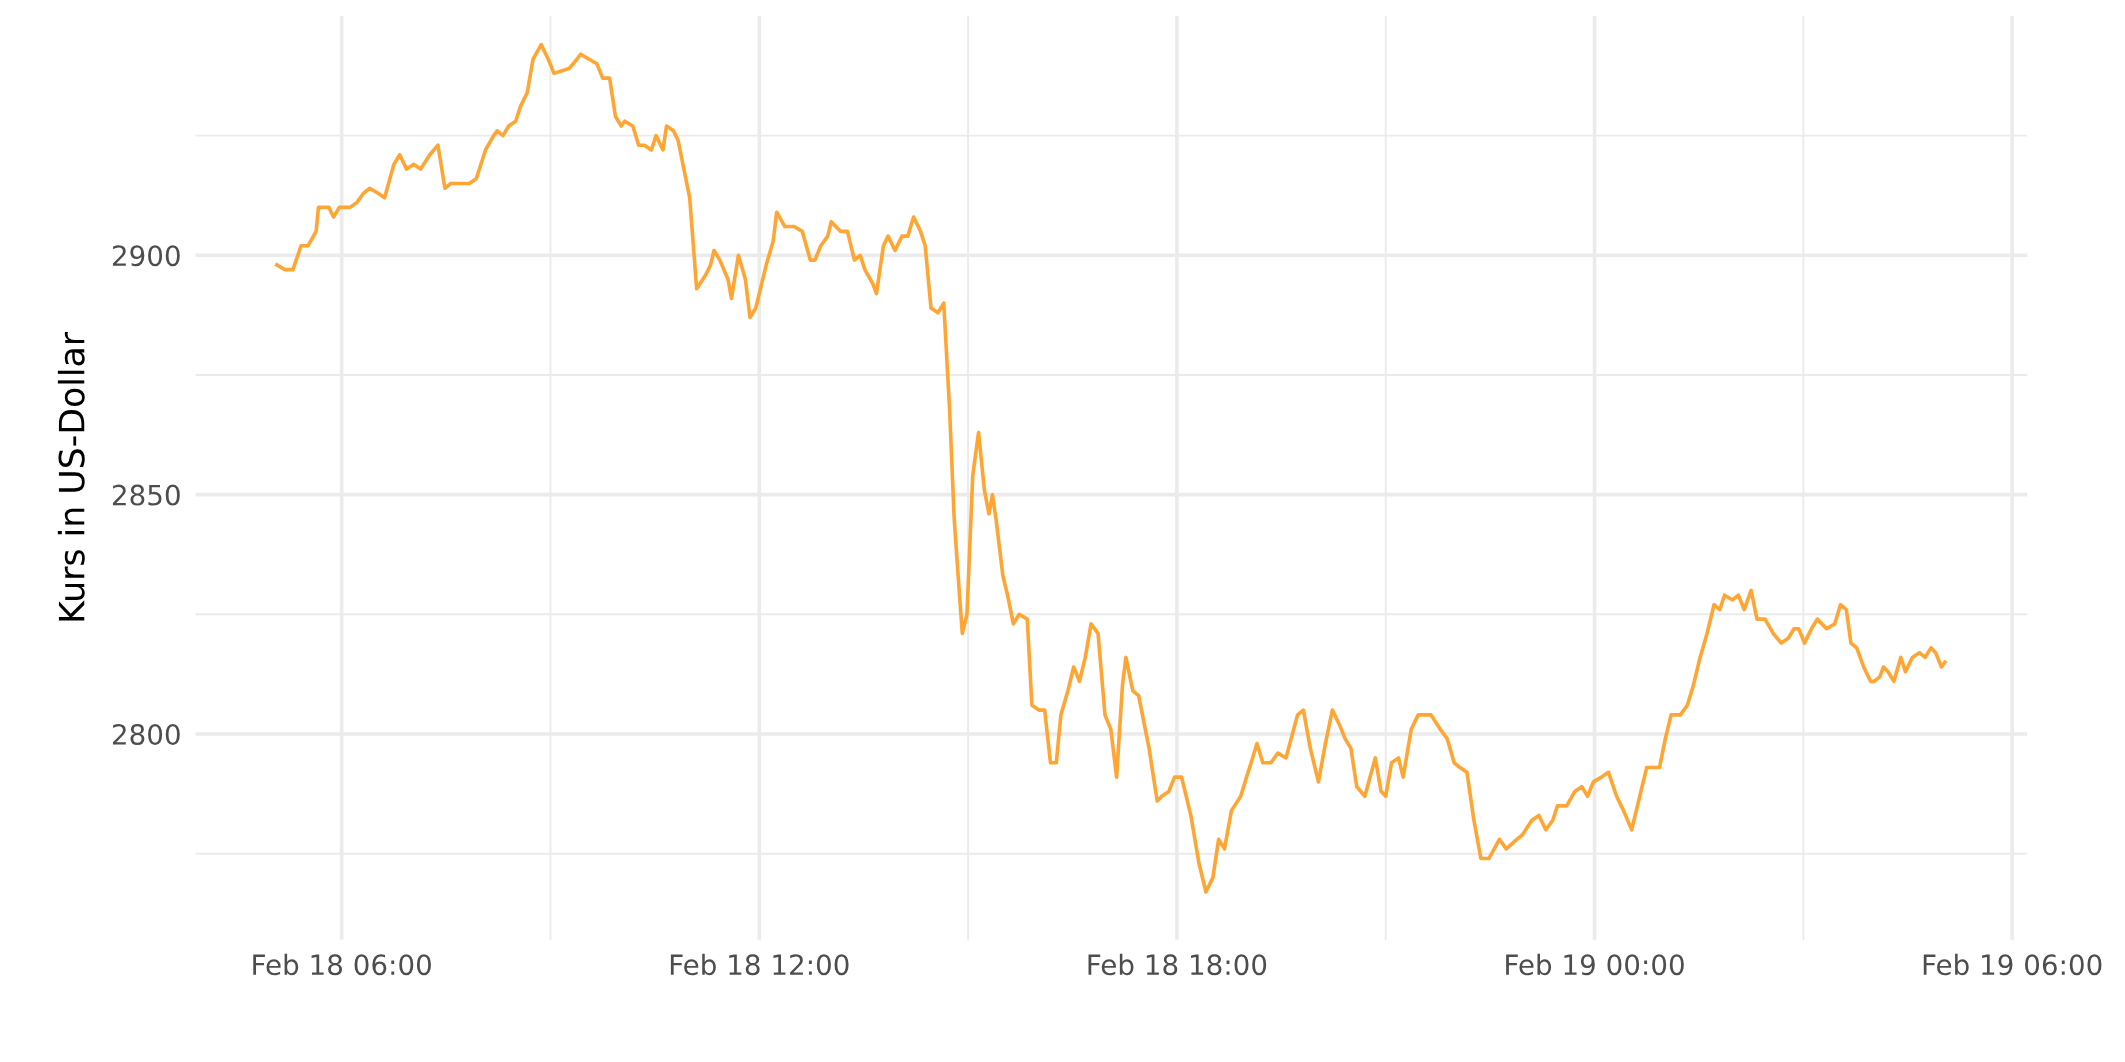 The image size is (2125, 1062). What do you see at coordinates (146, 256) in the screenshot?
I see `y-tick-label: 2900` at bounding box center [146, 256].